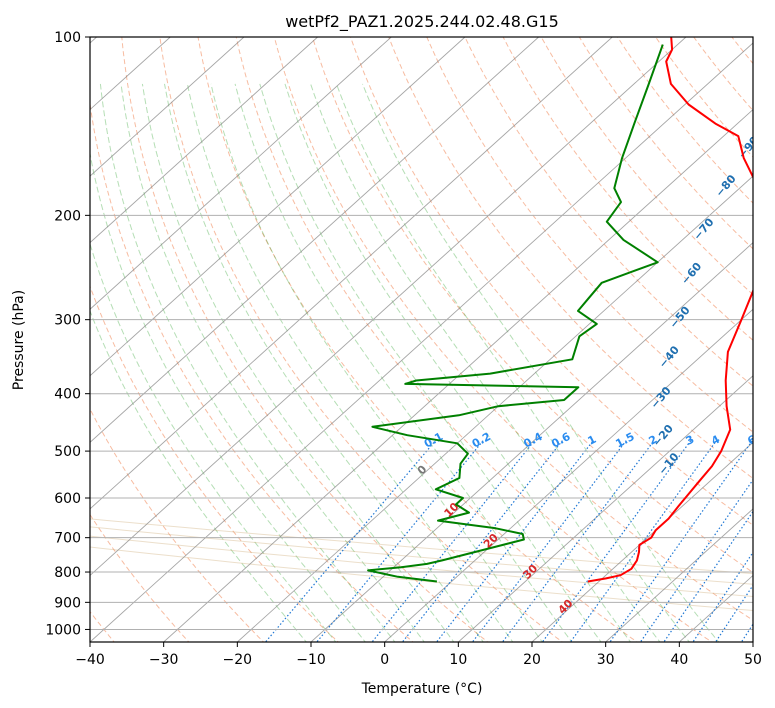 This screenshot has height=708, width=775. Describe the element at coordinates (63, 630) in the screenshot. I see `y-tick-label: 1000` at that location.